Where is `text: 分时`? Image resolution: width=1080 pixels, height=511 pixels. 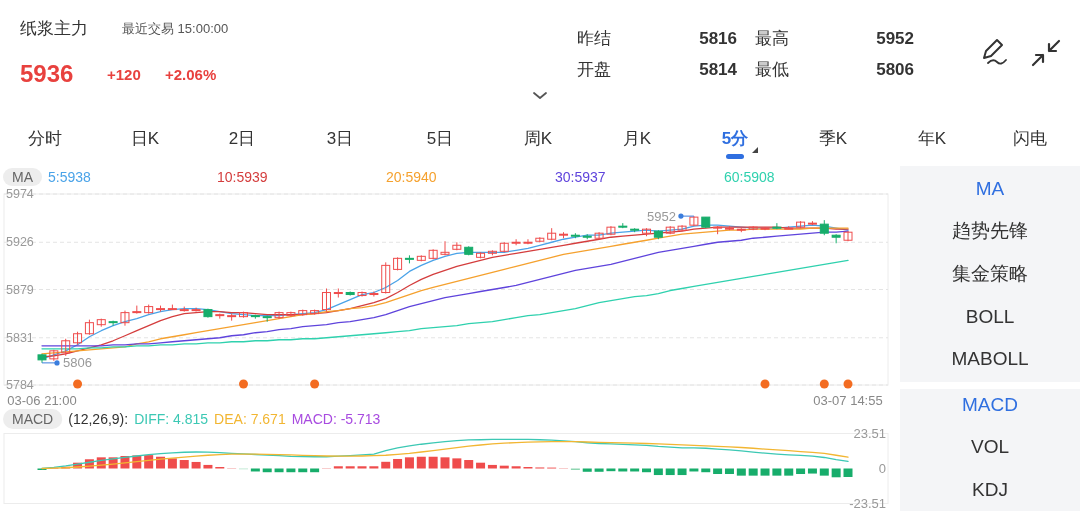 text: 分时 is located at coordinates (45, 138).